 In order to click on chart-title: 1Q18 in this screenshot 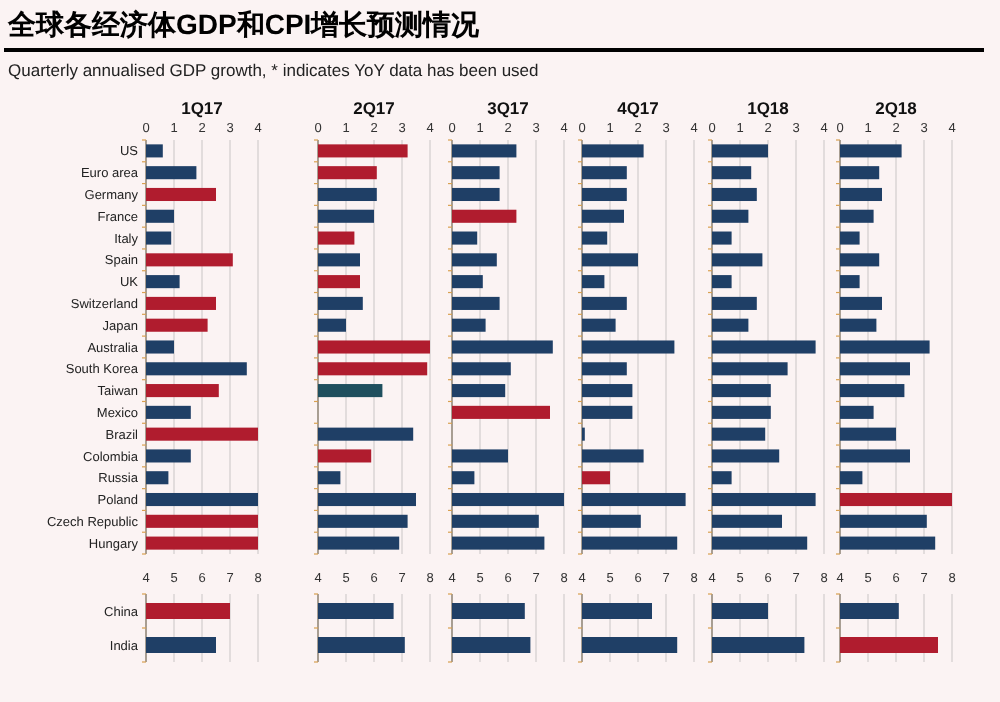, I will do `click(768, 108)`.